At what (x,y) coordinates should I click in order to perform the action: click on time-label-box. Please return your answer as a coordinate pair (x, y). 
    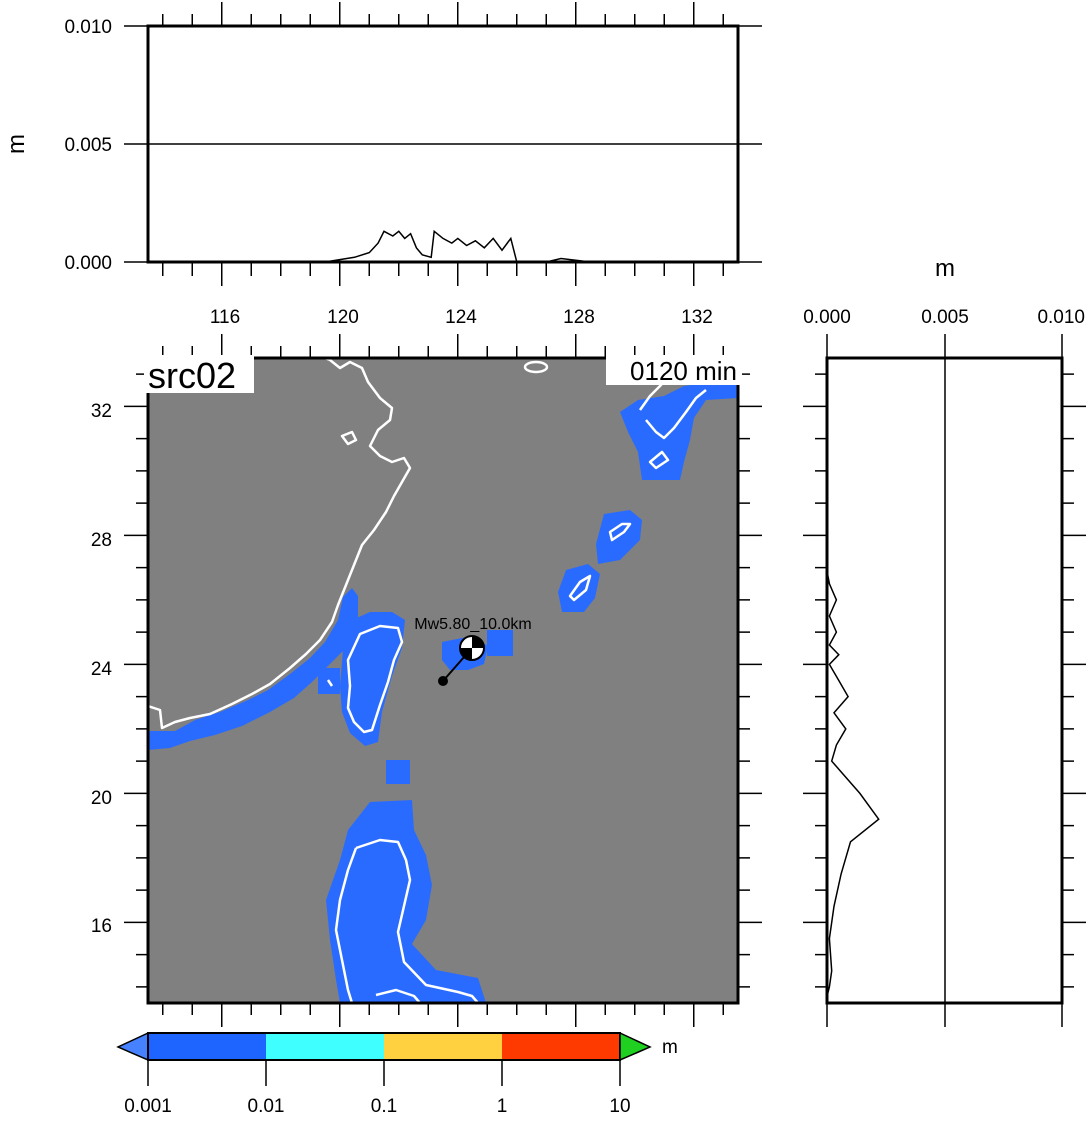
    Looking at the image, I should click on (674, 370).